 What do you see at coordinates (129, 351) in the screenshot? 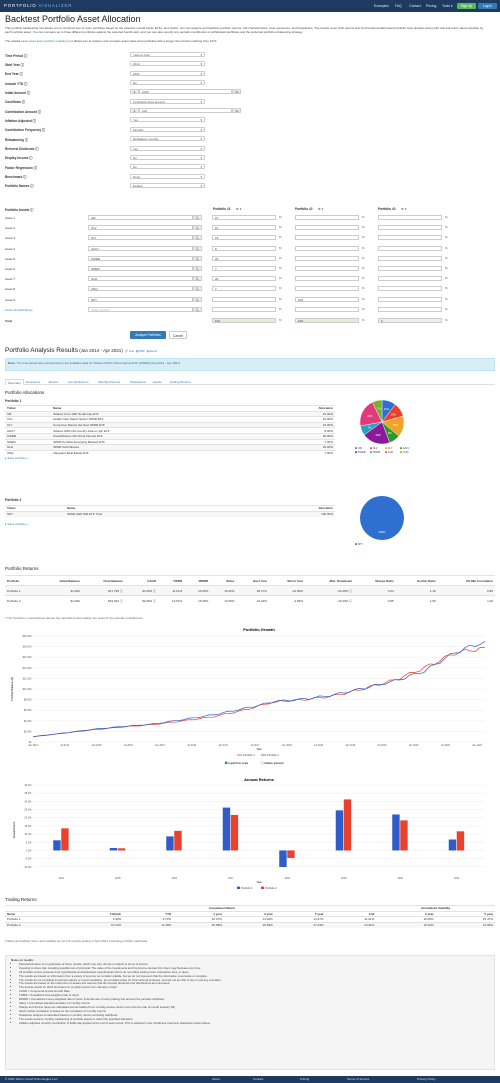
I see `link-icon: 🔗 Link` at bounding box center [129, 351].